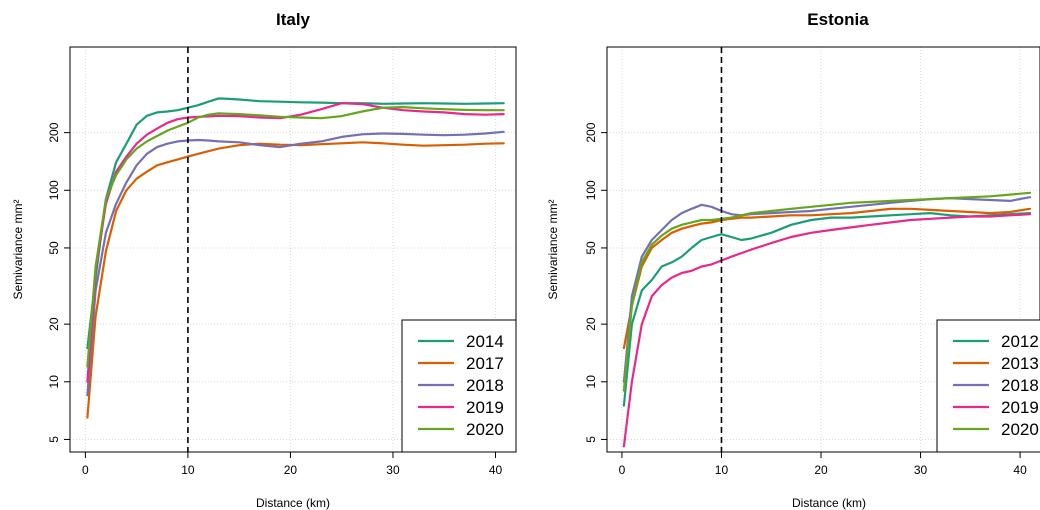 This screenshot has width=1040, height=510. I want to click on italy-y-tick-label: 200, so click(54, 132).